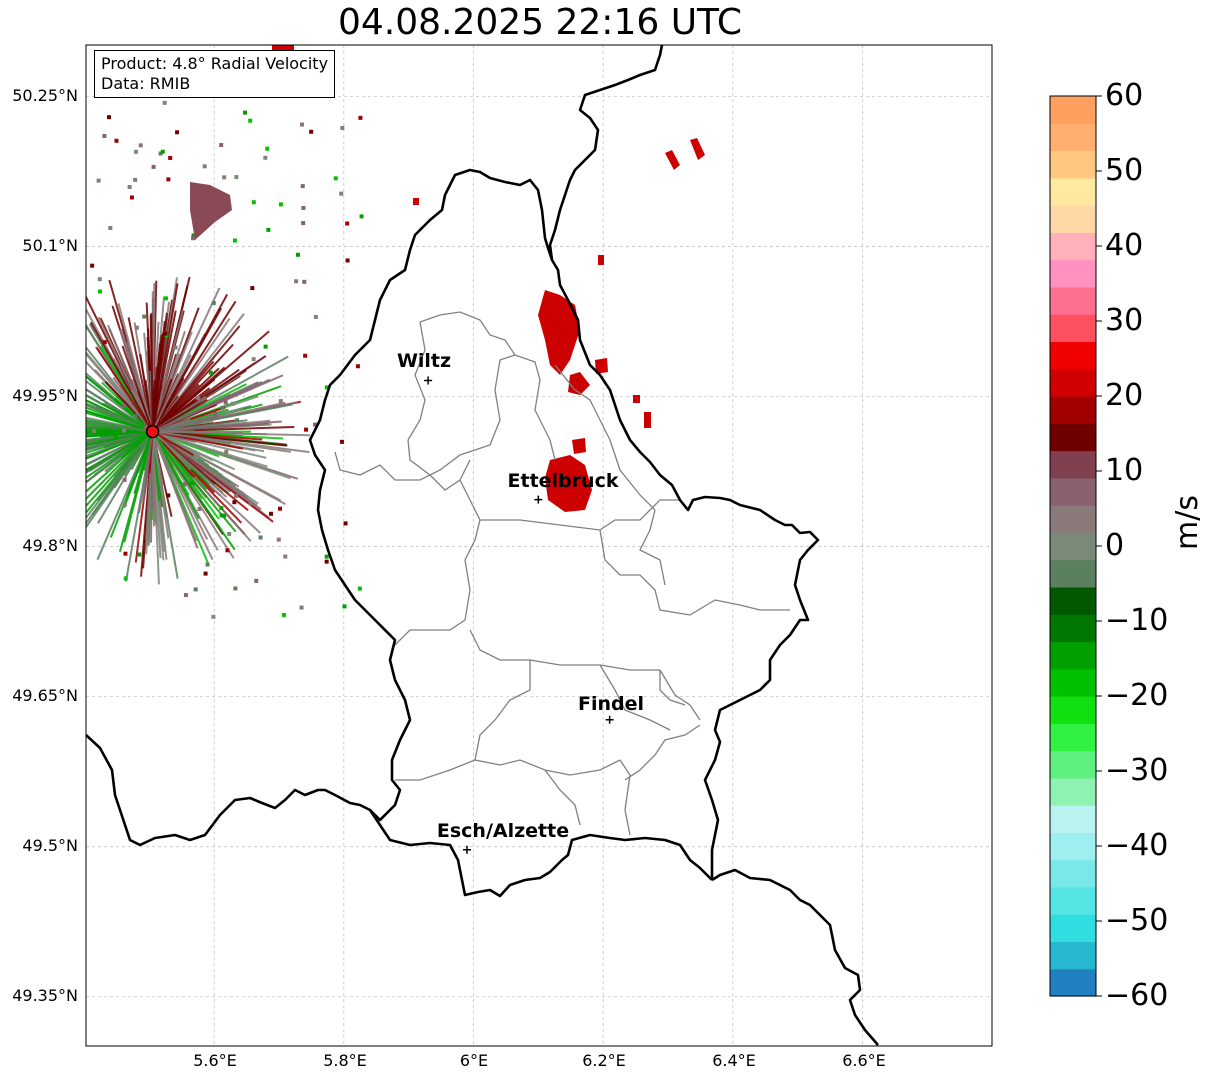 Image resolution: width=1207 pixels, height=1081 pixels. I want to click on city-label-ettelbruck: Ettelbruck, so click(563, 481).